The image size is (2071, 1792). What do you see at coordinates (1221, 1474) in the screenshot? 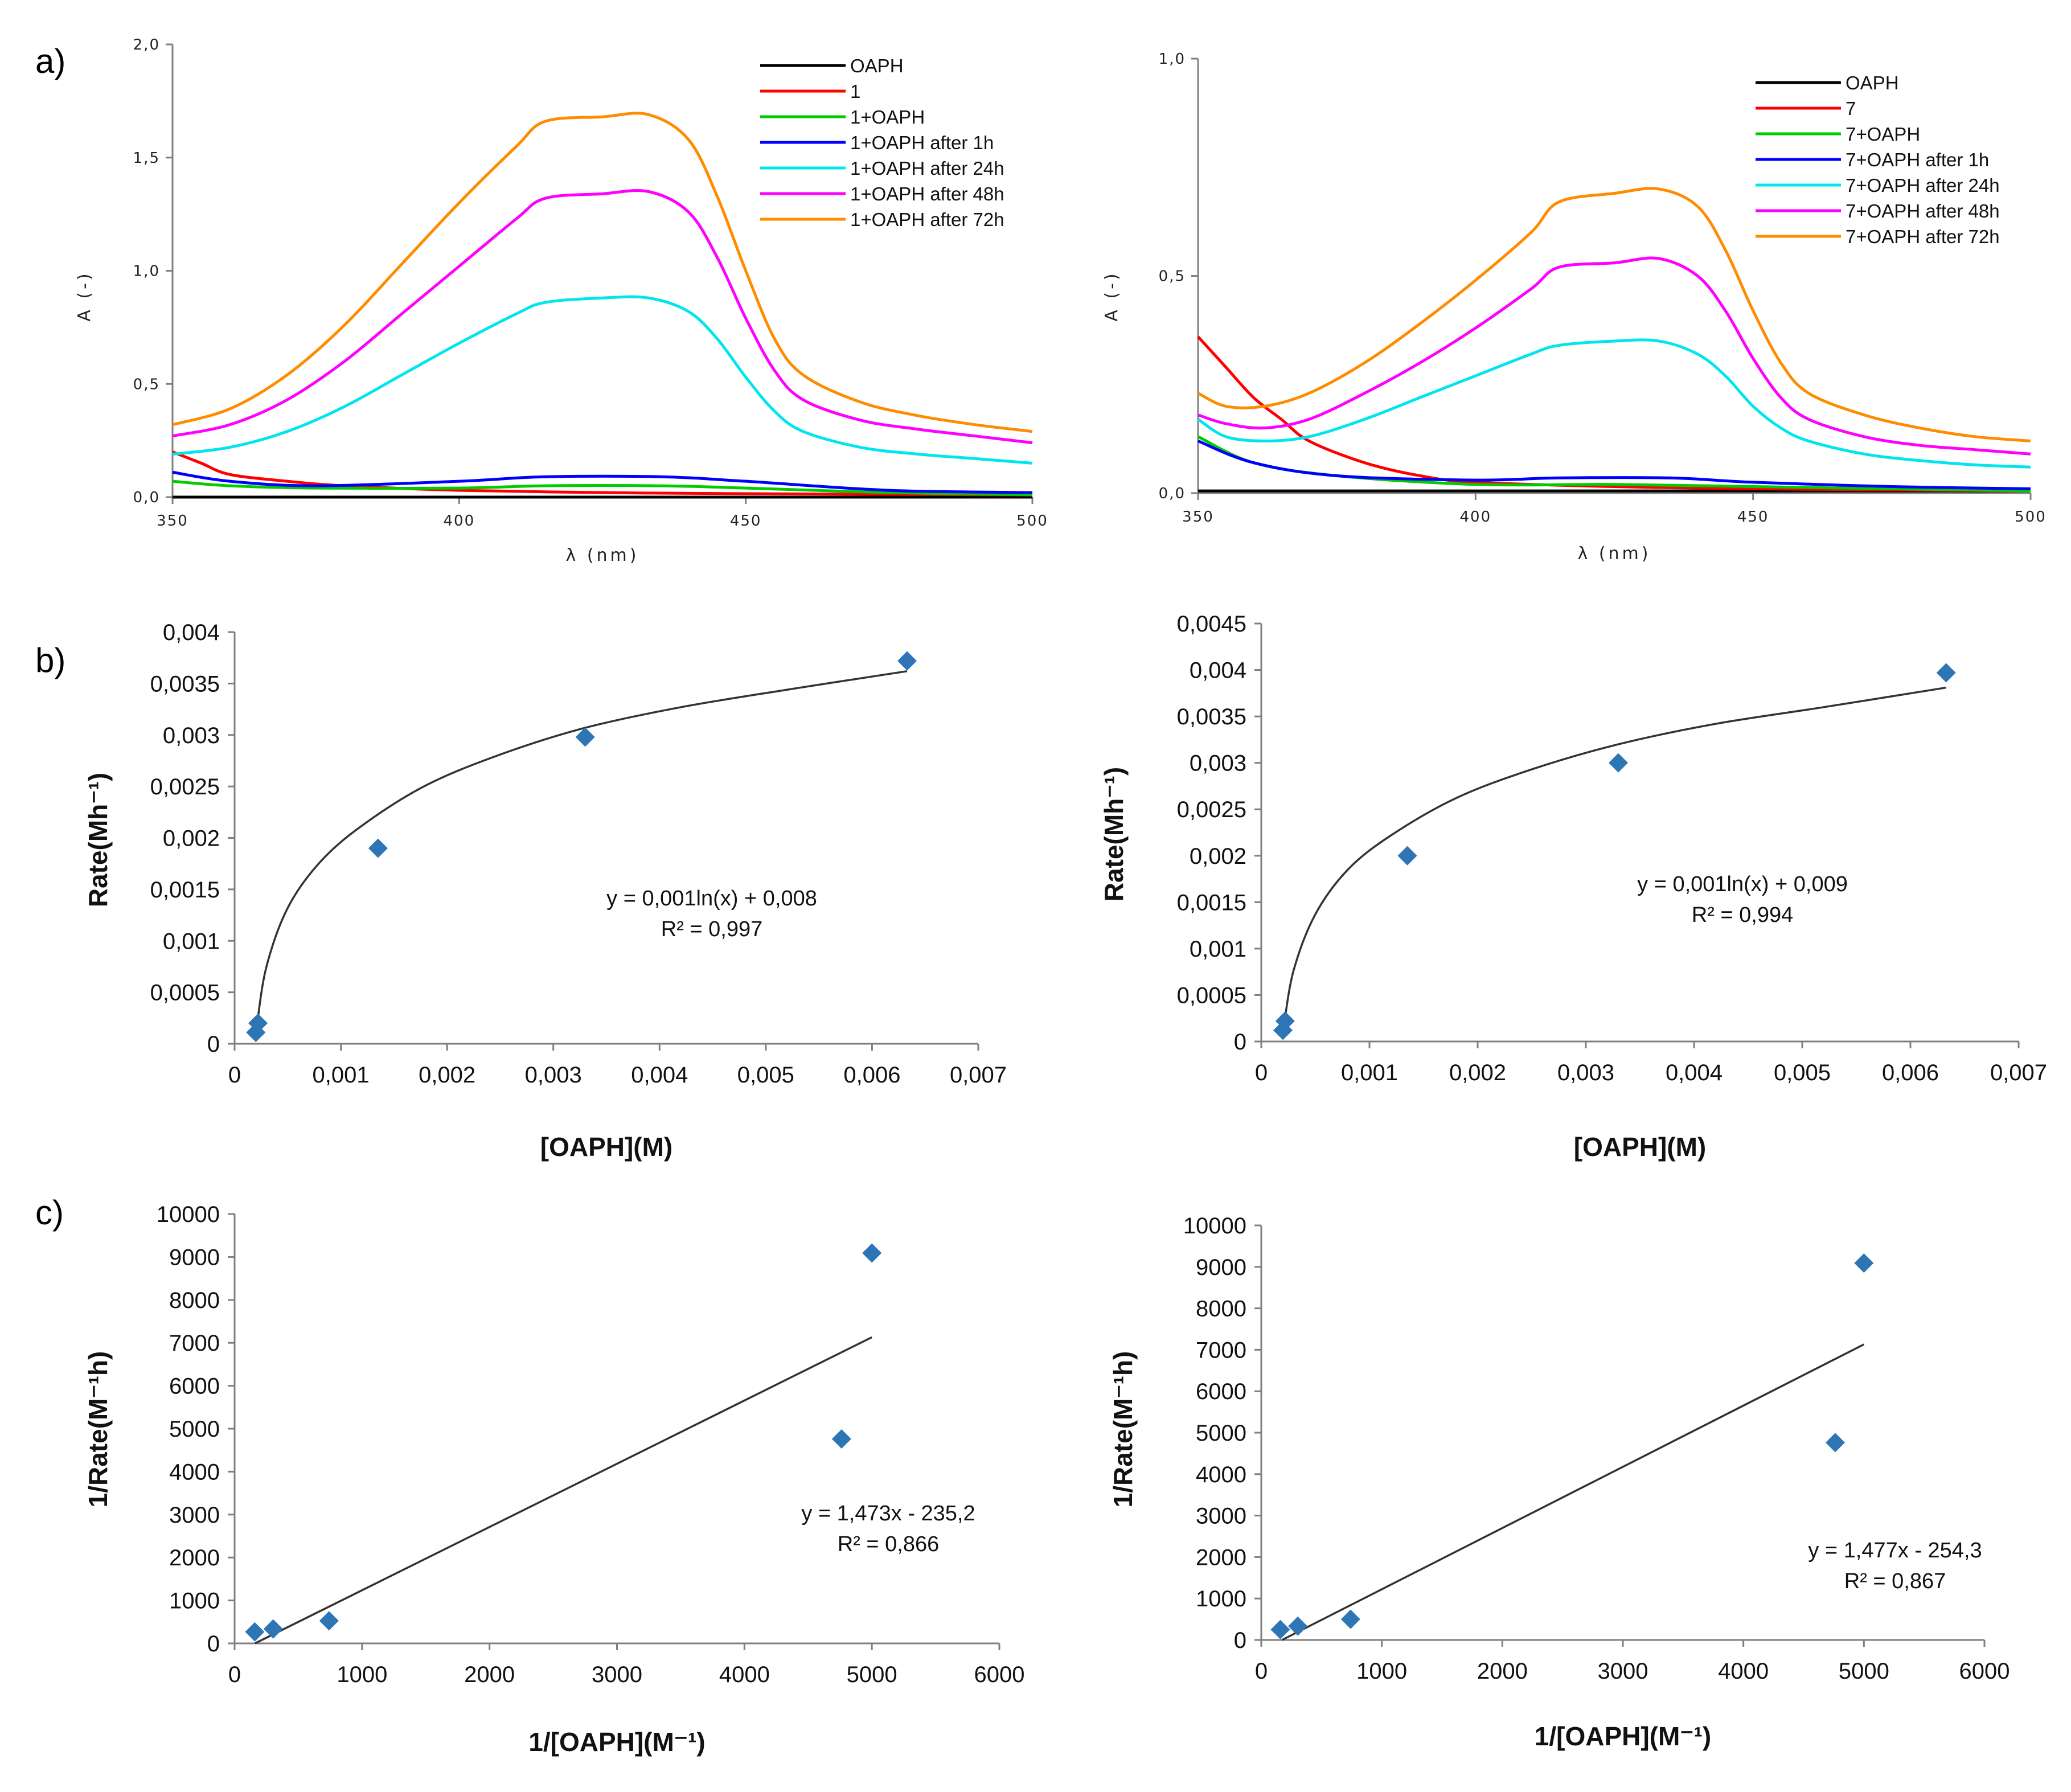
I see `y-tick-label: 4000` at bounding box center [1221, 1474].